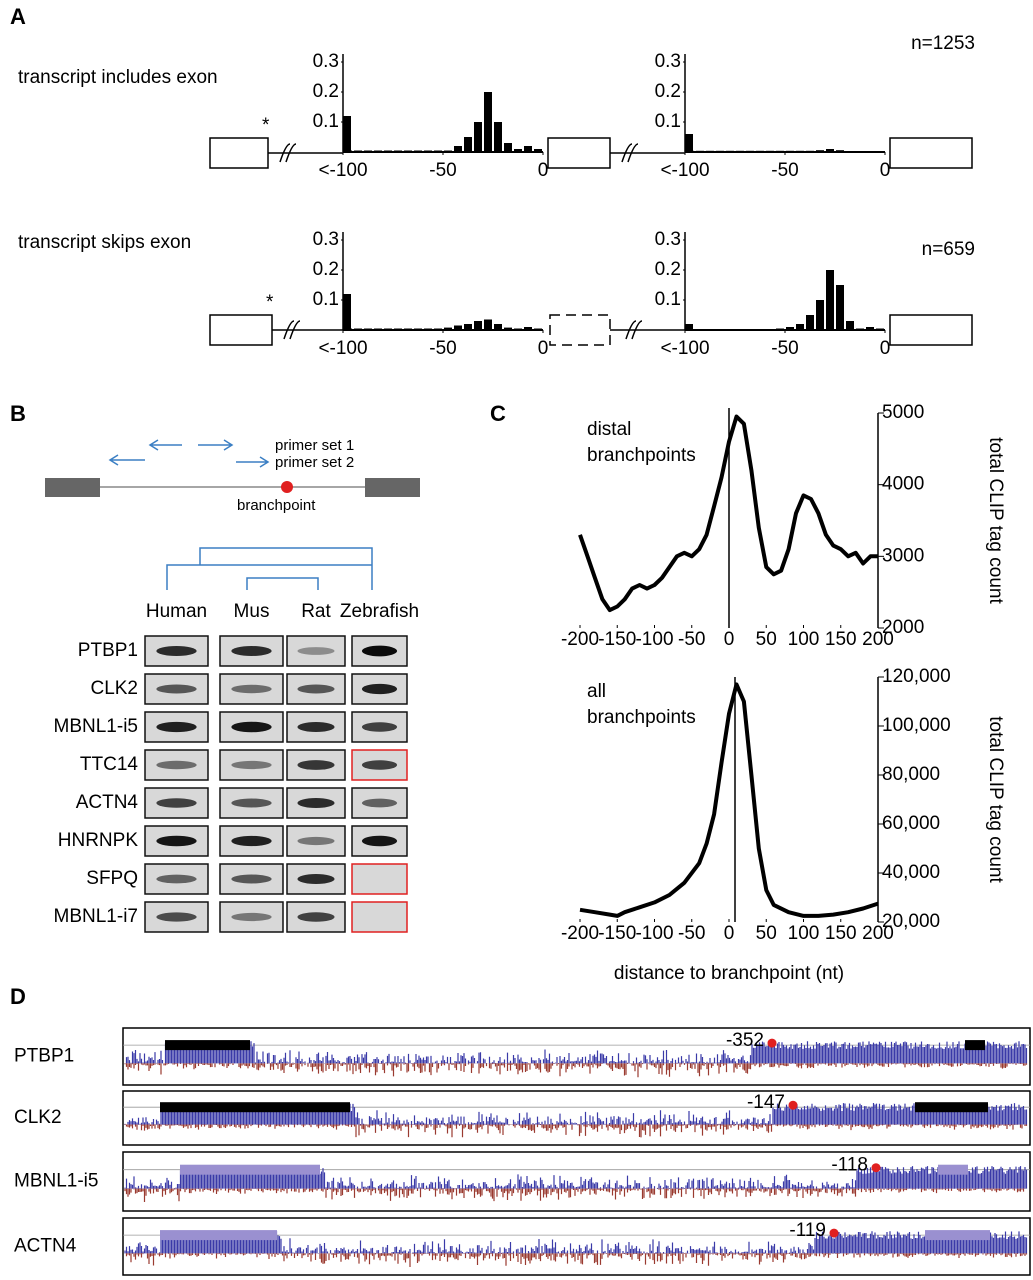 Image resolution: width=1033 pixels, height=1280 pixels. I want to click on y-tick-label: 120,000, so click(916, 676).